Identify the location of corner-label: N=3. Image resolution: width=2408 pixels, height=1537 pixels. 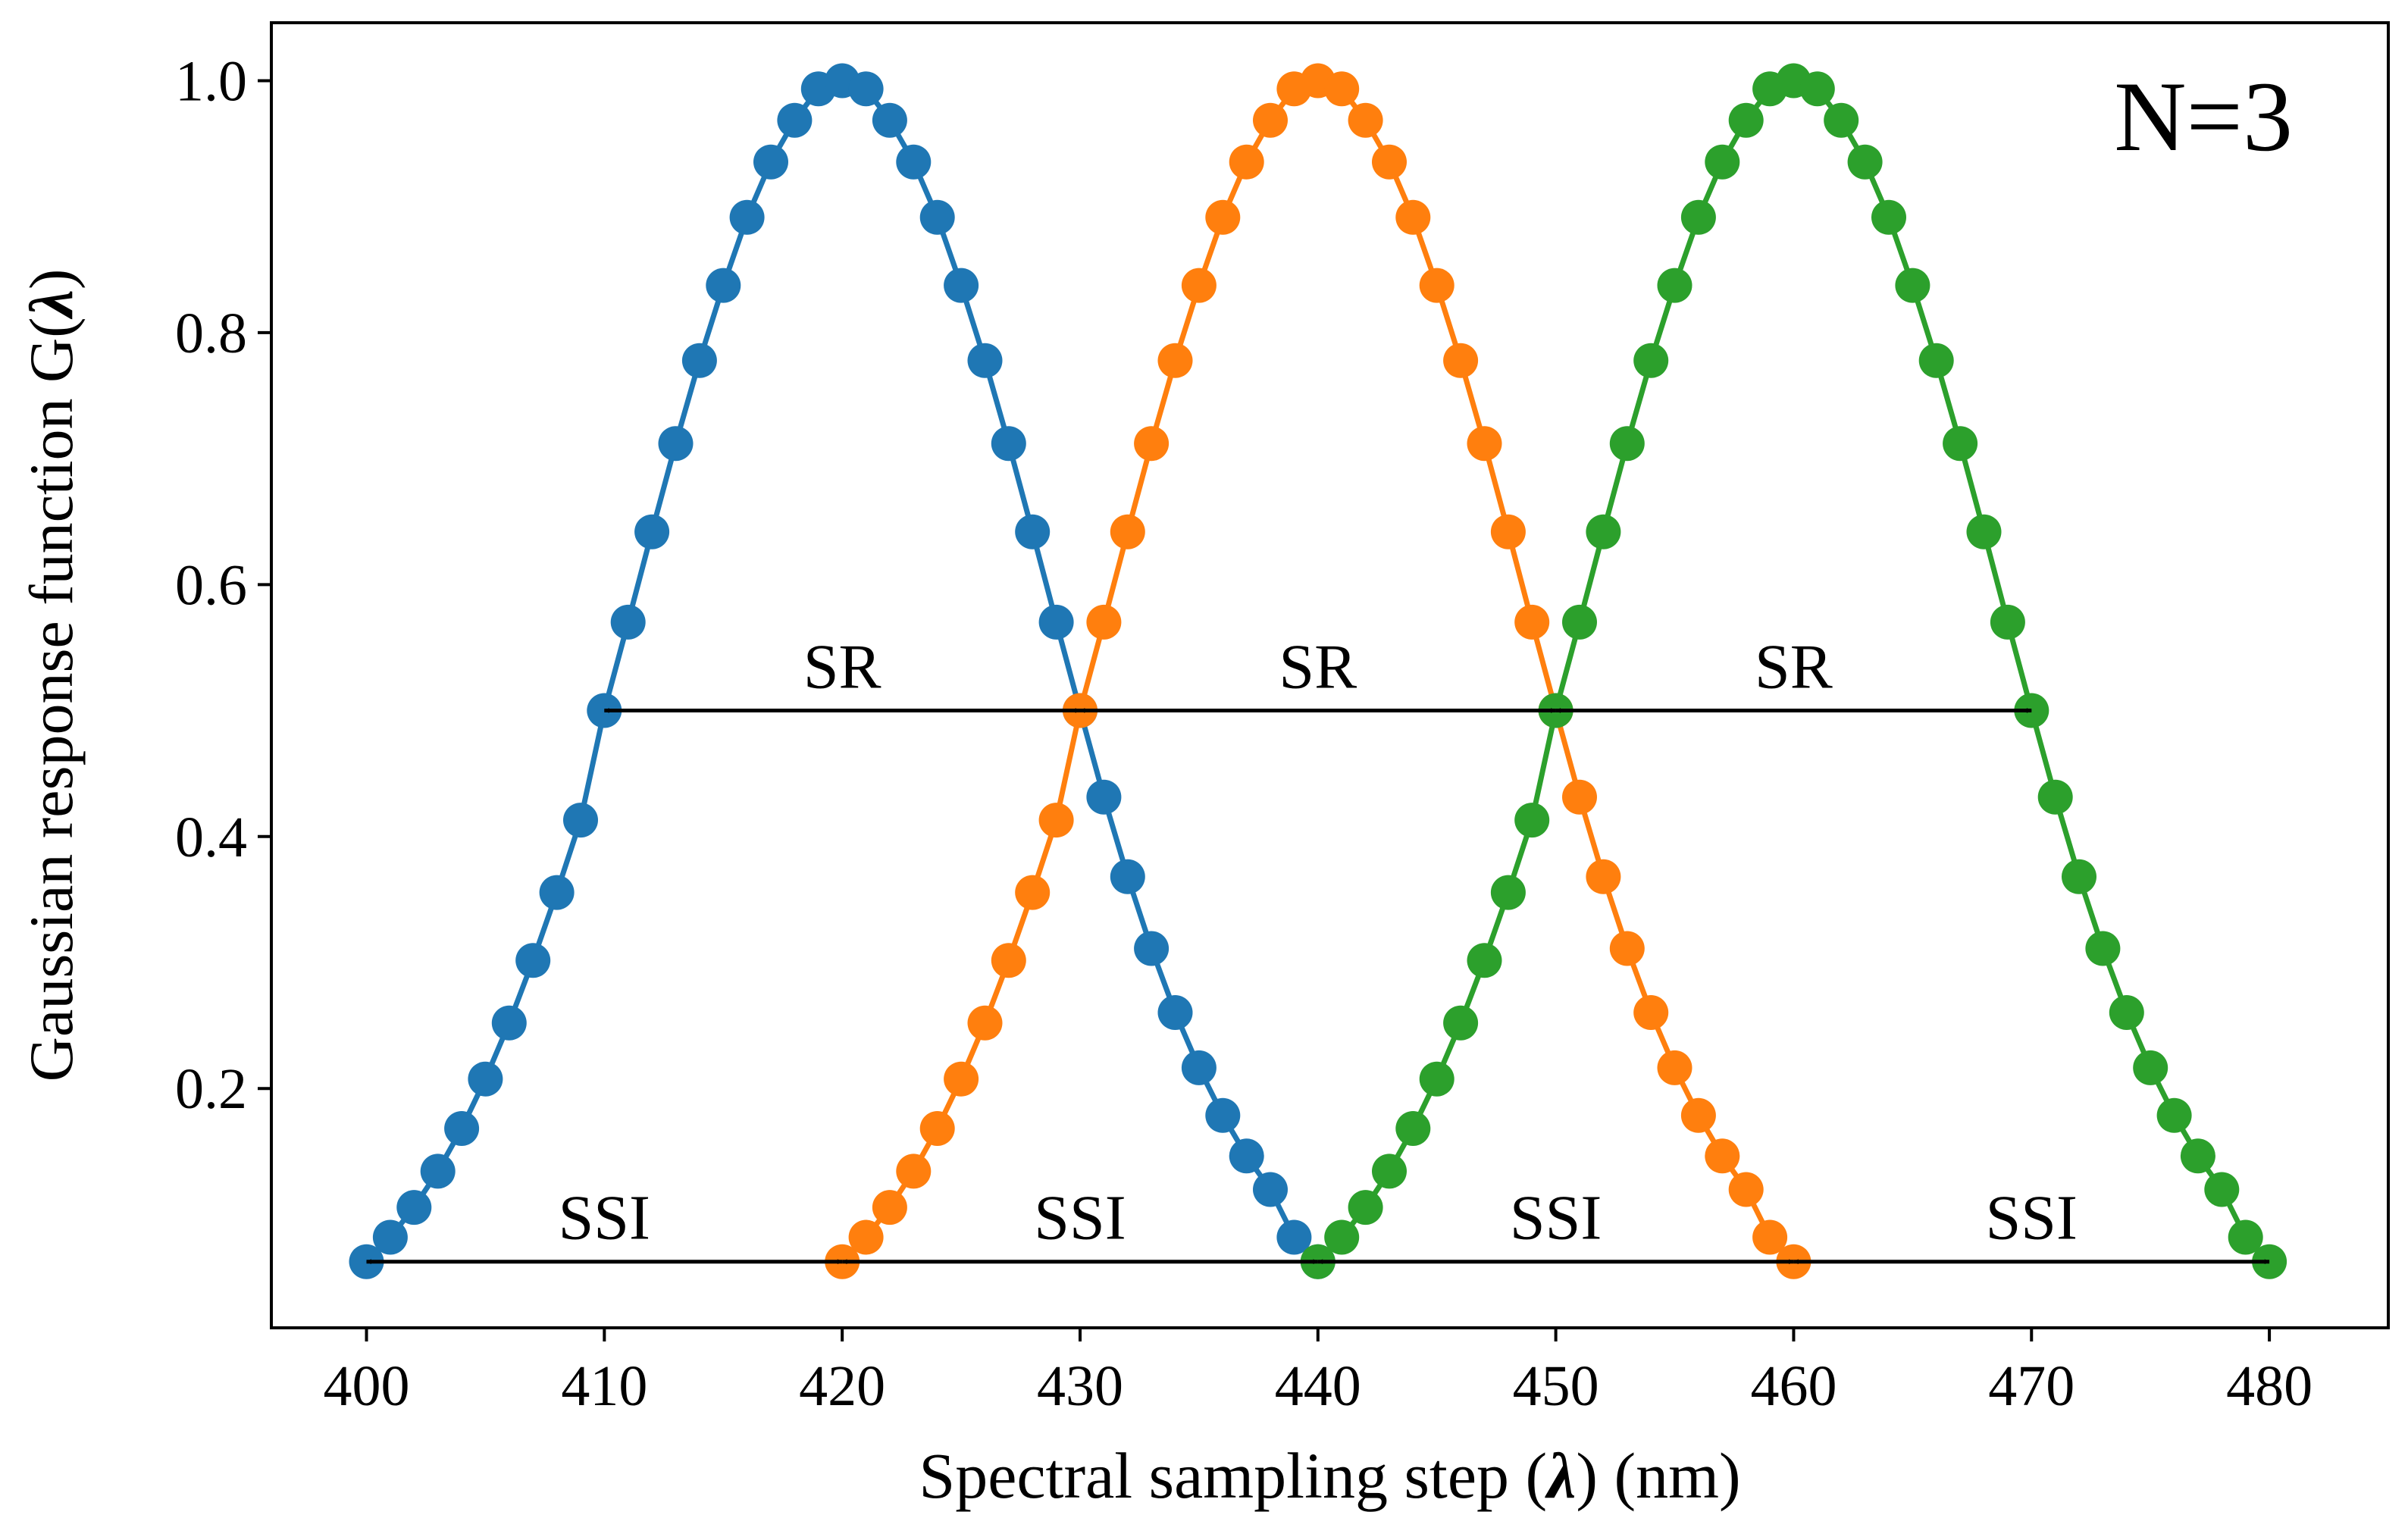
(2203, 116).